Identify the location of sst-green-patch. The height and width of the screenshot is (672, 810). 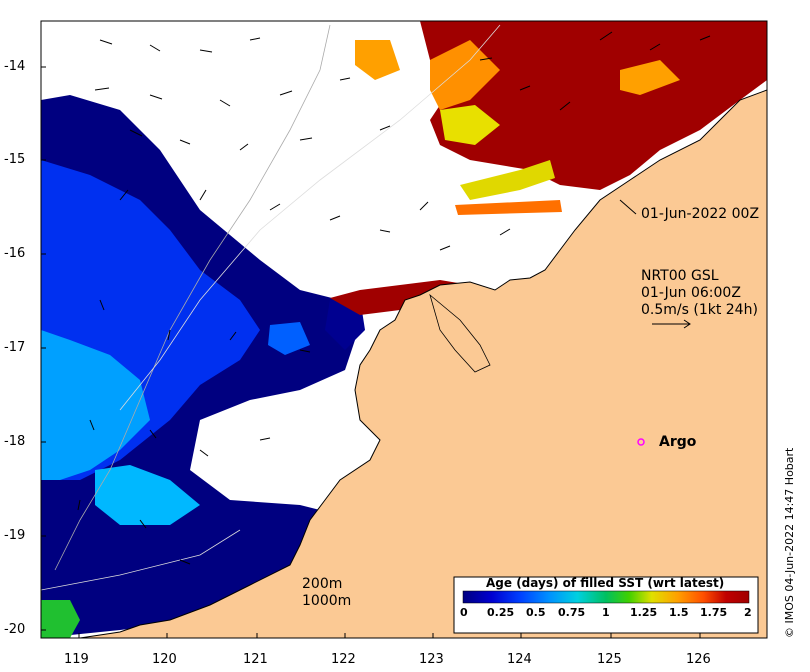
(60, 619).